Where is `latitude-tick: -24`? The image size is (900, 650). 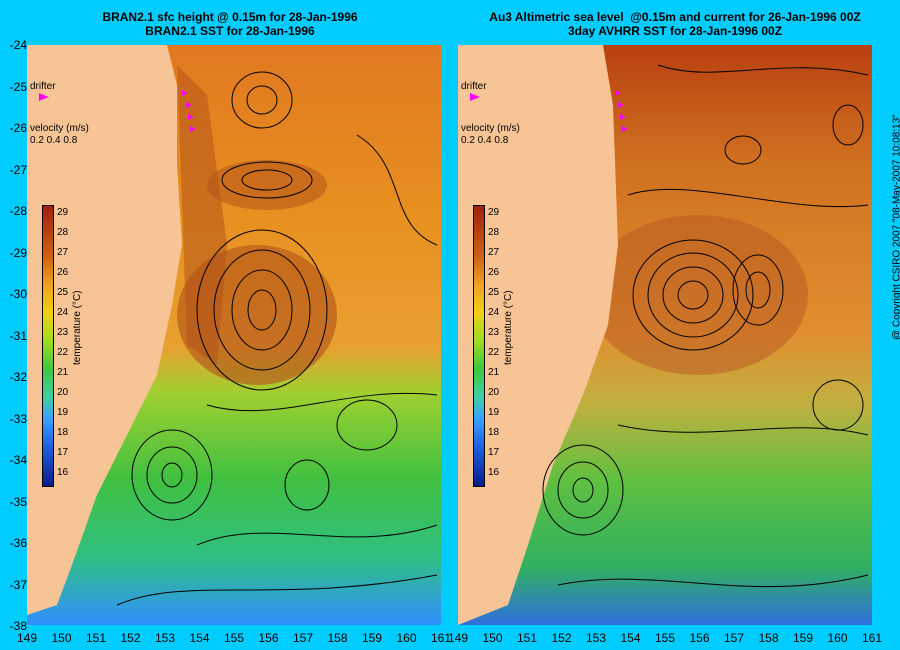
latitude-tick: -24 is located at coordinates (18, 45).